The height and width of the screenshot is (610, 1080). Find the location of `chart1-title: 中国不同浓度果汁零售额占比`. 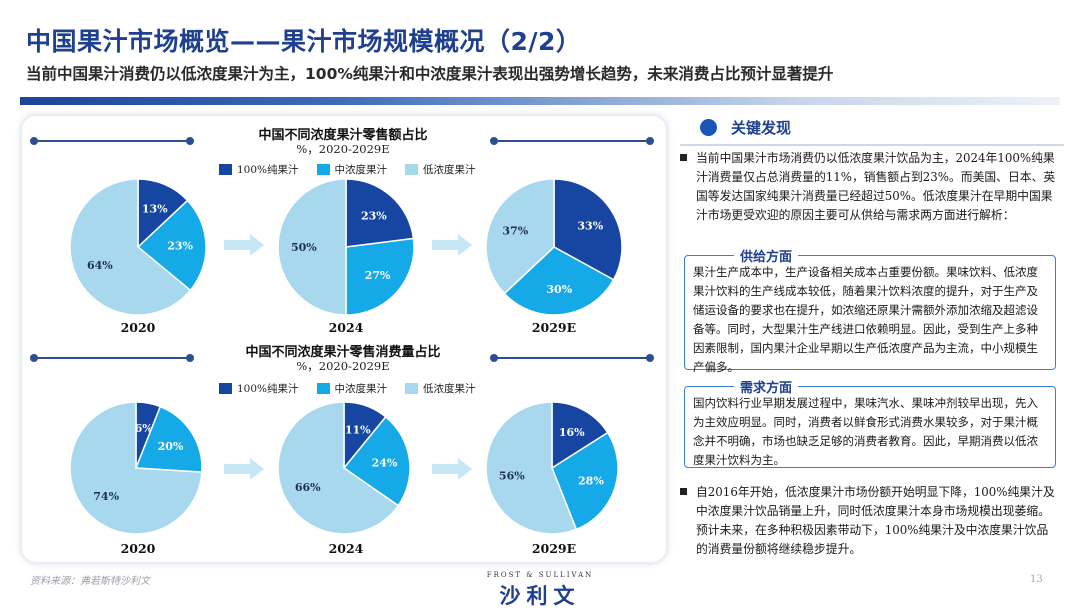

chart1-title: 中国不同浓度果汁零售额占比 is located at coordinates (343, 135).